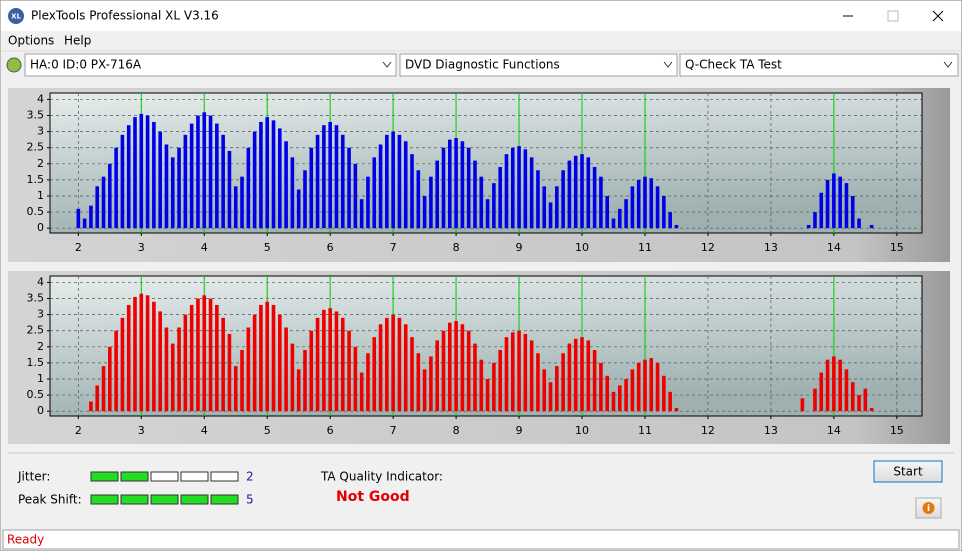 The height and width of the screenshot is (551, 962). Describe the element at coordinates (733, 65) in the screenshot. I see `test-selector-text: Q-Check TA Test` at that location.